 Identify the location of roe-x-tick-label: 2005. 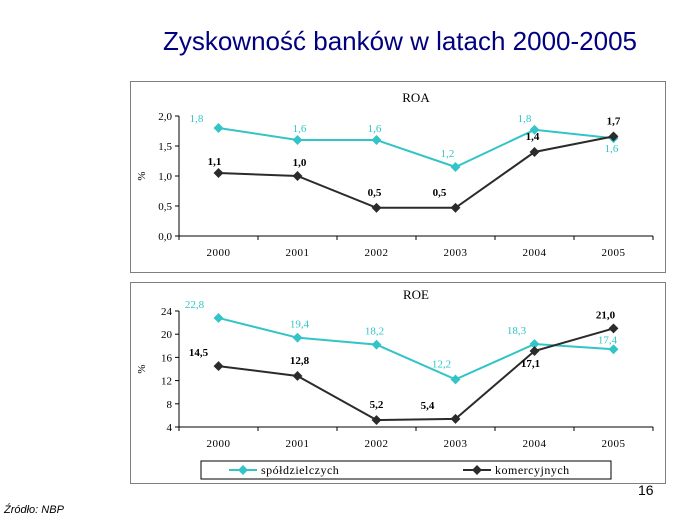
(614, 444).